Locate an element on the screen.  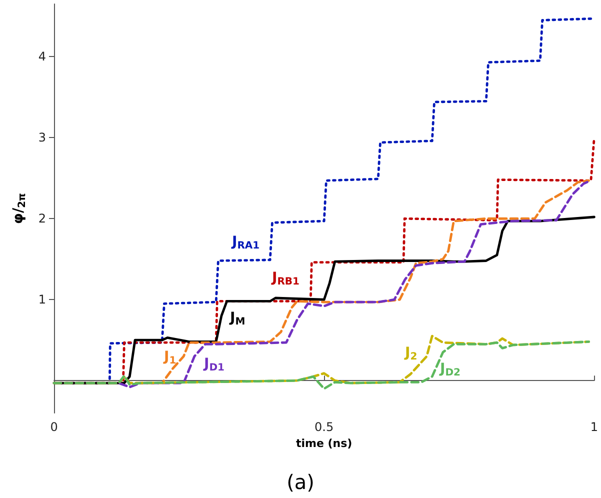
x-tick-label: 0 is located at coordinates (54, 427).